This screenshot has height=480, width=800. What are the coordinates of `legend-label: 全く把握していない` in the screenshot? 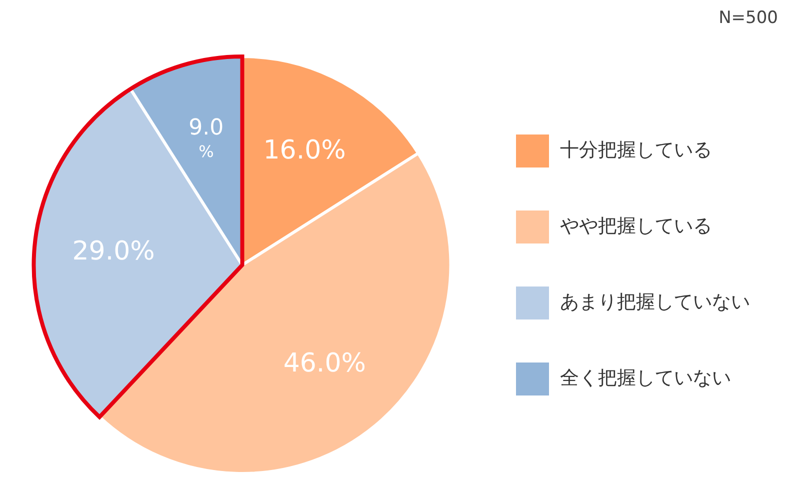 It's located at (645, 377).